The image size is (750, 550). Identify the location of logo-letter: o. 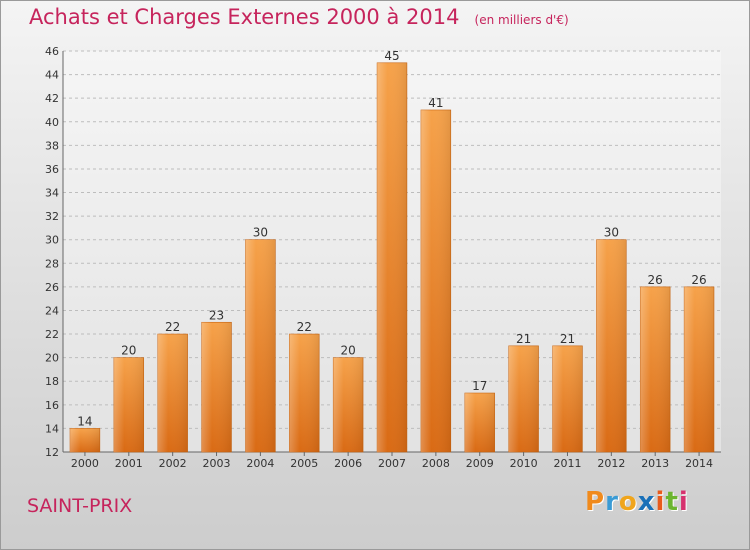
(628, 502).